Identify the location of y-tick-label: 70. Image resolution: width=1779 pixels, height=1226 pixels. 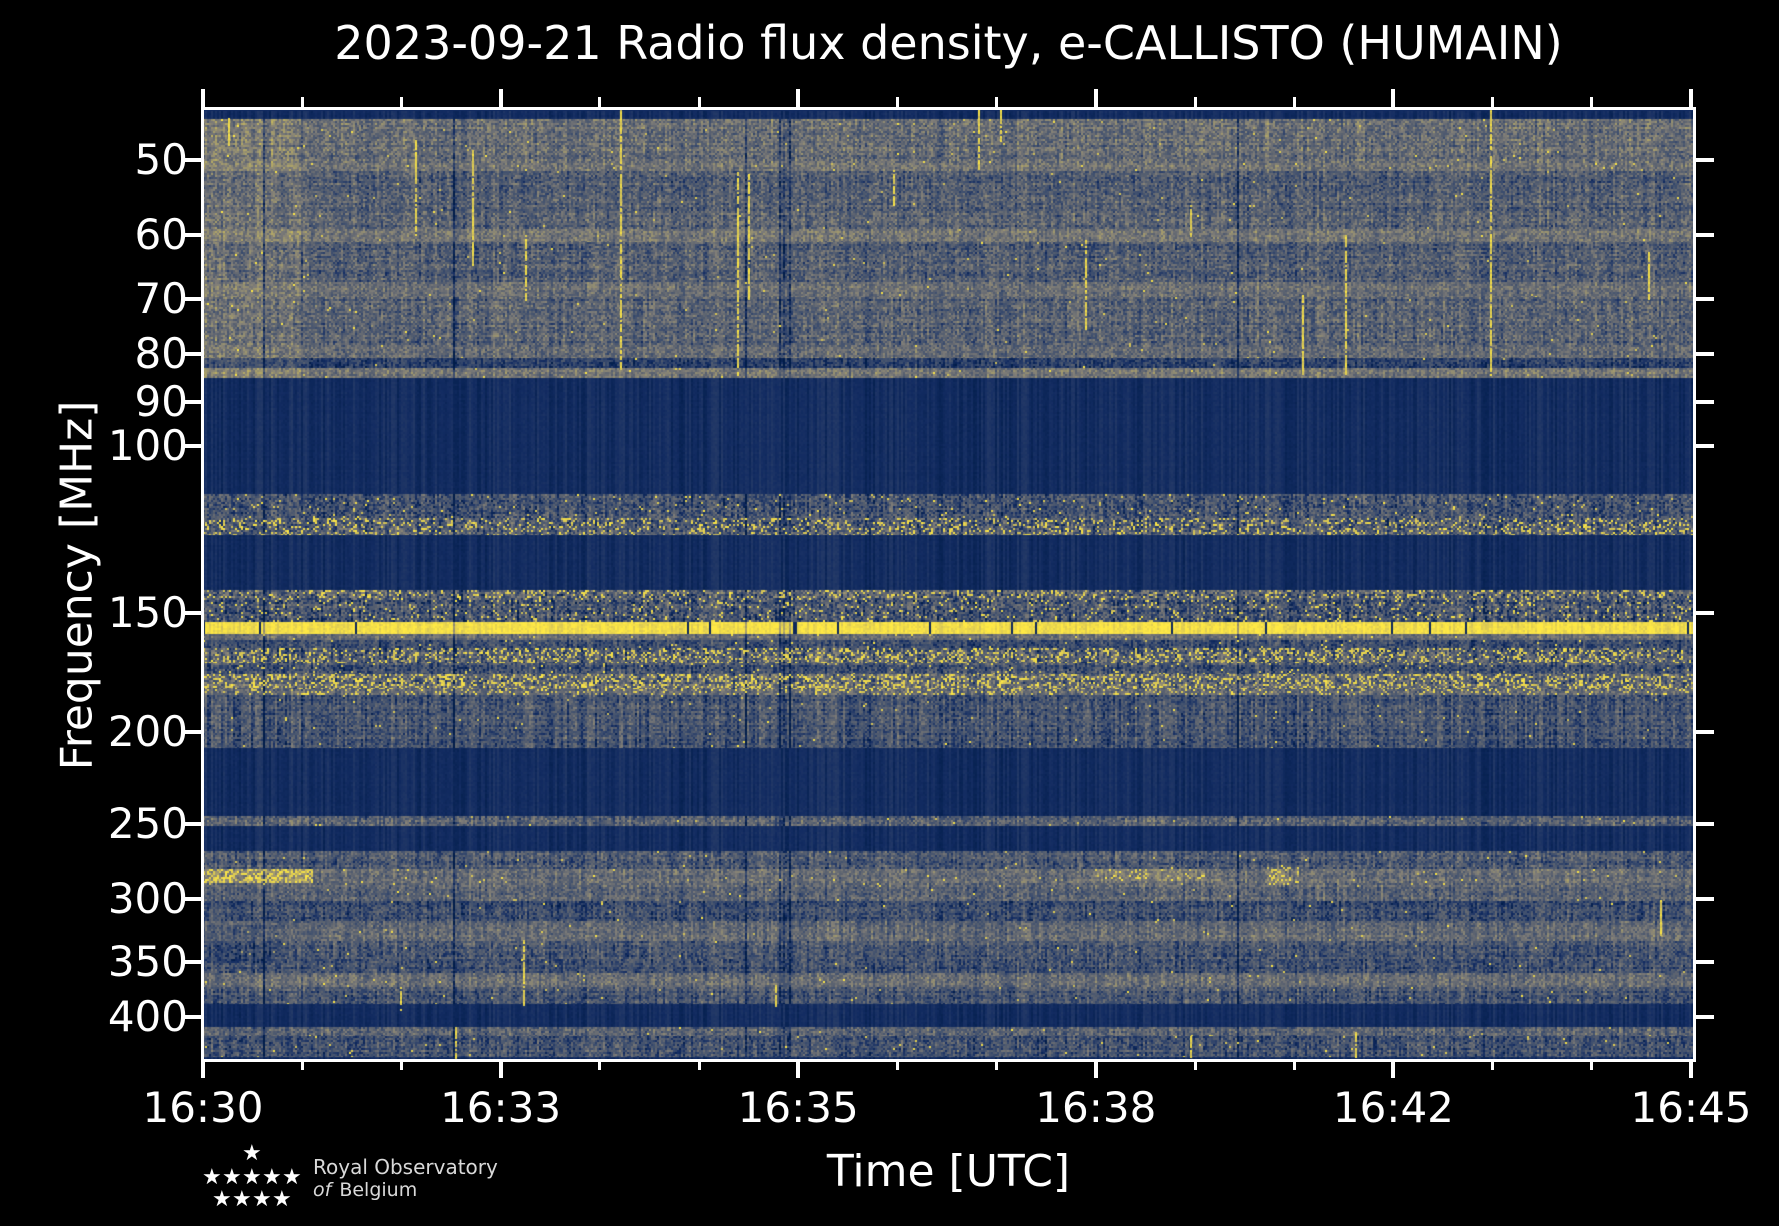
(161, 298).